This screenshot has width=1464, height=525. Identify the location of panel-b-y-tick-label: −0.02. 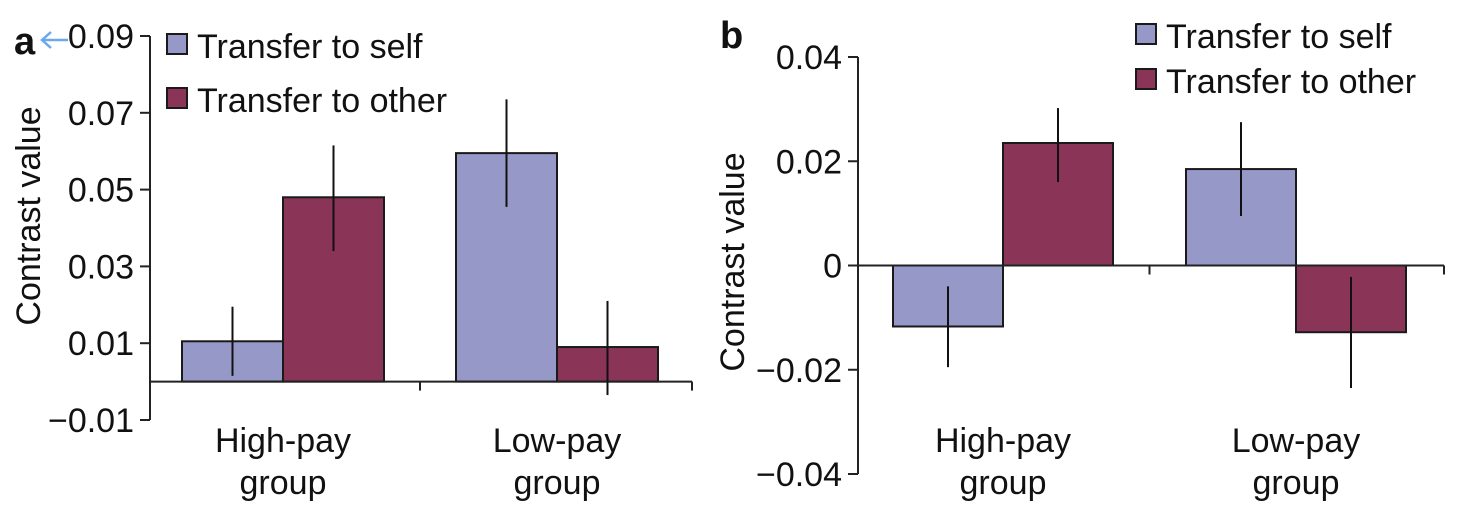
(799, 371).